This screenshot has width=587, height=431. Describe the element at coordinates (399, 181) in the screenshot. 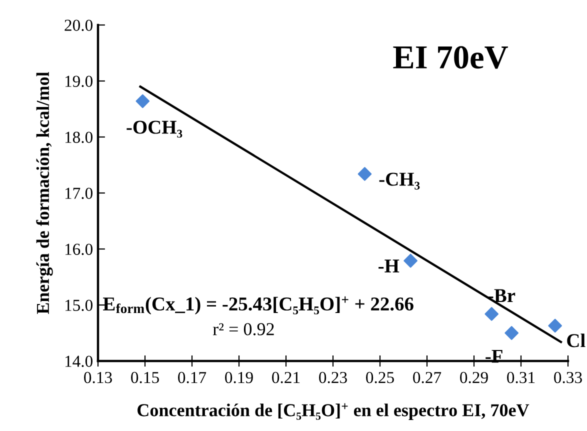

I see `annotation: -CH₃` at that location.